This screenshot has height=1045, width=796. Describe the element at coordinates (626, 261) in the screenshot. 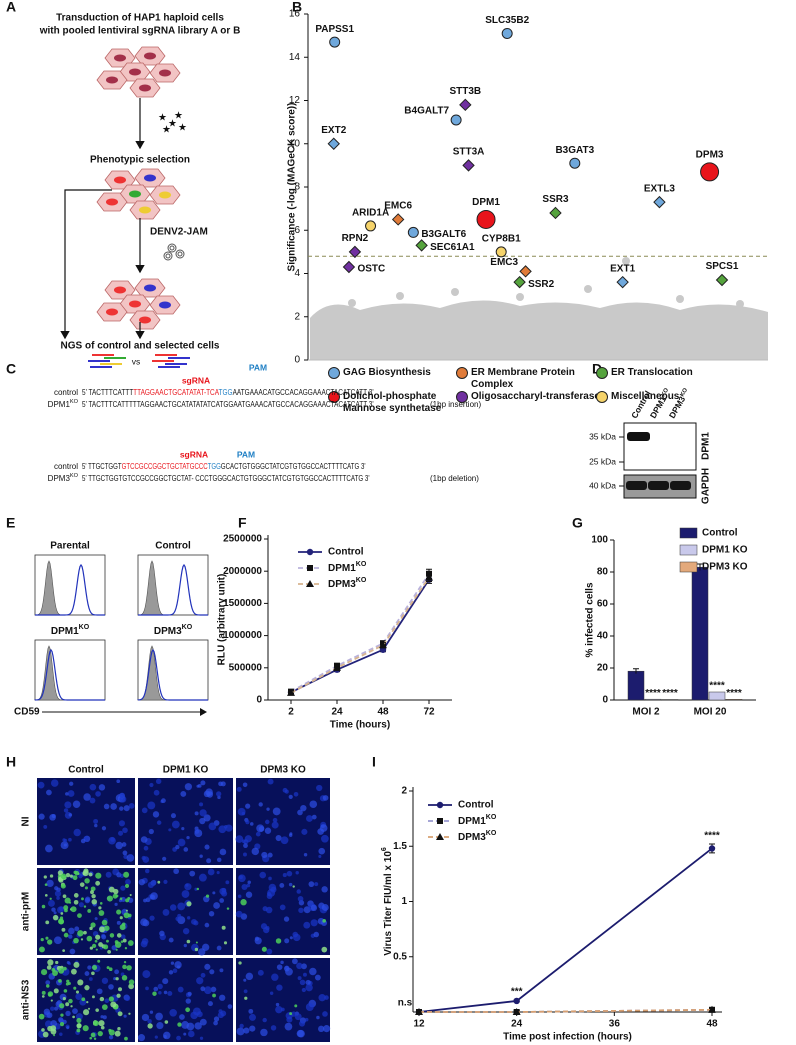

I see `background-point` at that location.